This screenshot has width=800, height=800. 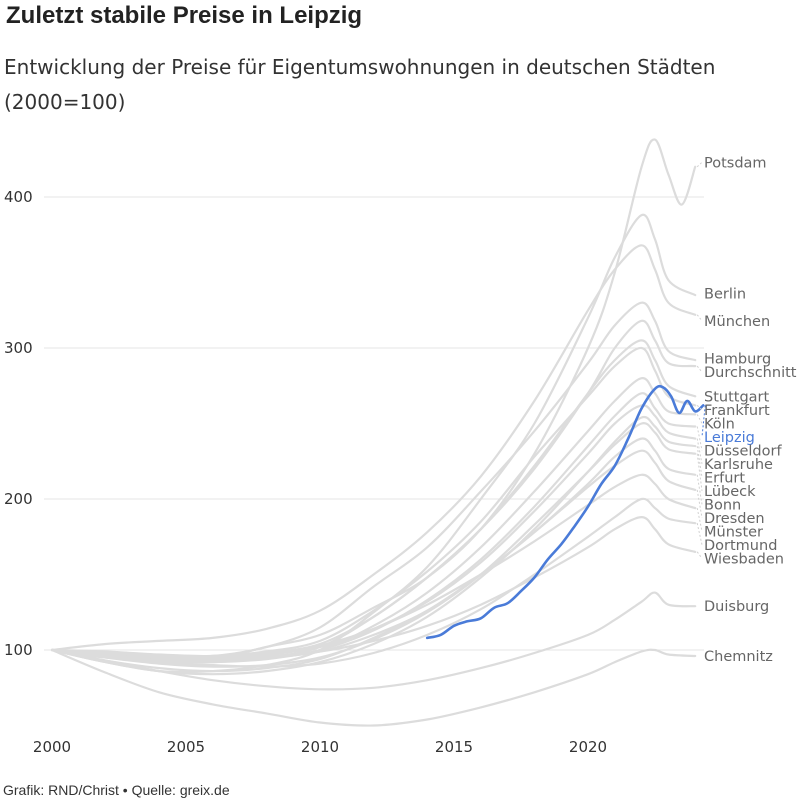 What do you see at coordinates (733, 532) in the screenshot?
I see `series-label-münster: Münster` at bounding box center [733, 532].